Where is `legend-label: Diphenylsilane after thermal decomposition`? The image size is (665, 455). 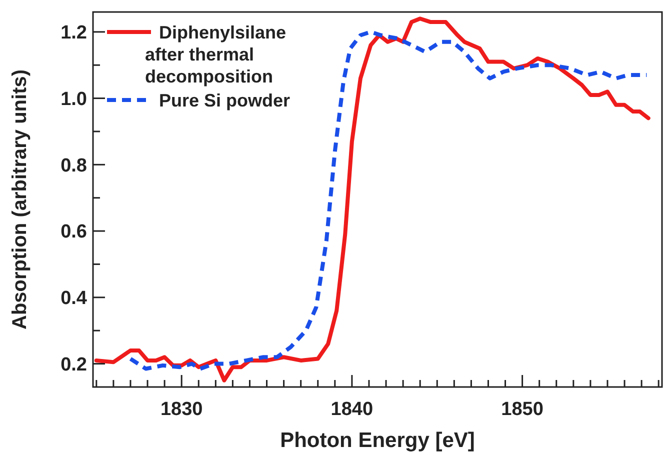
legend-label: Diphenylsilane after thermal decomposition is located at coordinates (215, 54).